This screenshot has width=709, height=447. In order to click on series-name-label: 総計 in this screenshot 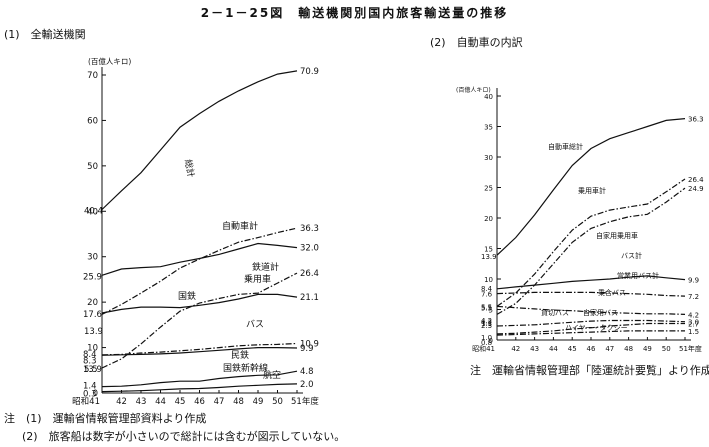, I will do `click(189, 168)`.